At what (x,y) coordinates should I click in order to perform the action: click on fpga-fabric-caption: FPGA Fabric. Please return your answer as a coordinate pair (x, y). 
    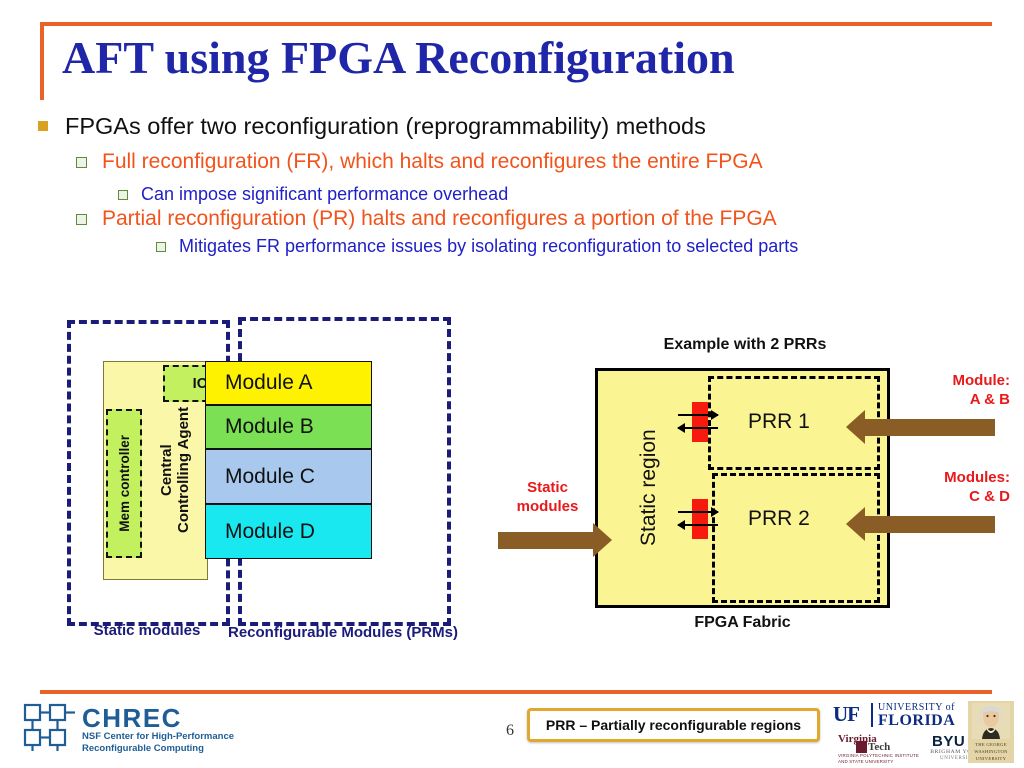
    Looking at the image, I should click on (742, 622).